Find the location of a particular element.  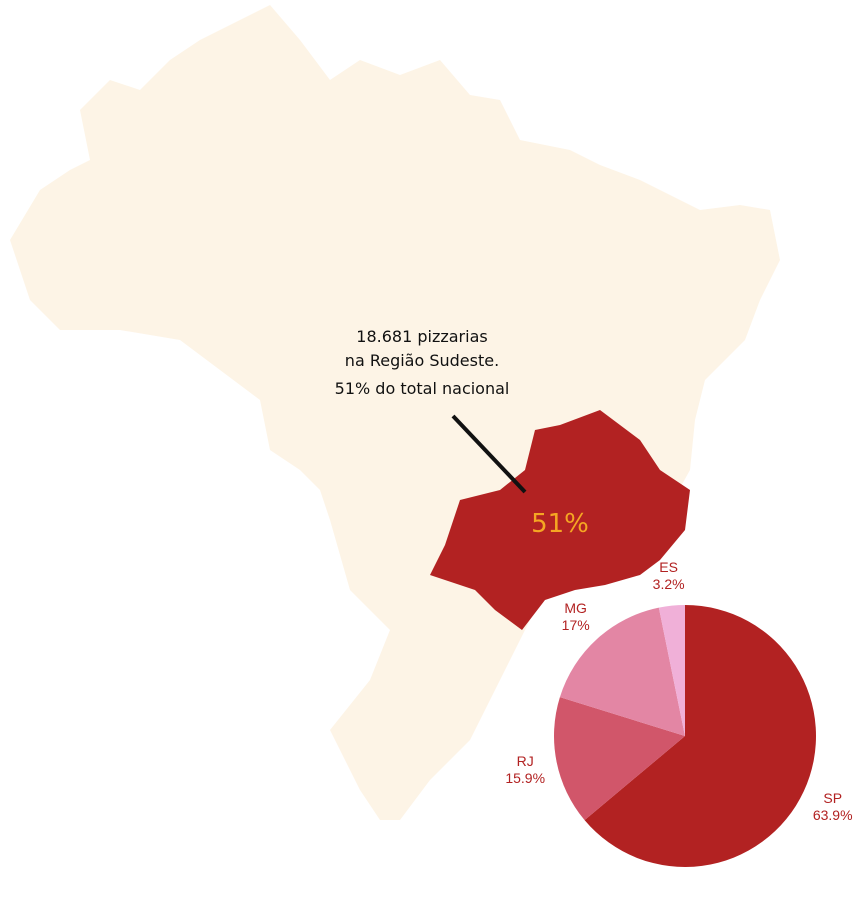

slice-value: 17% is located at coordinates (576, 625).